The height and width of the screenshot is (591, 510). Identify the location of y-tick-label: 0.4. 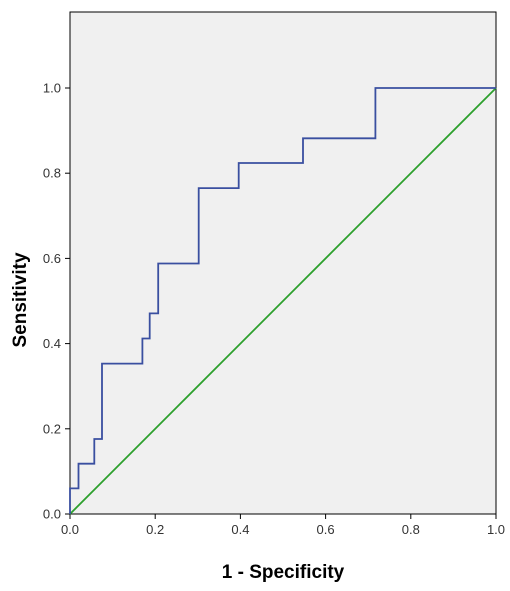
(52, 343).